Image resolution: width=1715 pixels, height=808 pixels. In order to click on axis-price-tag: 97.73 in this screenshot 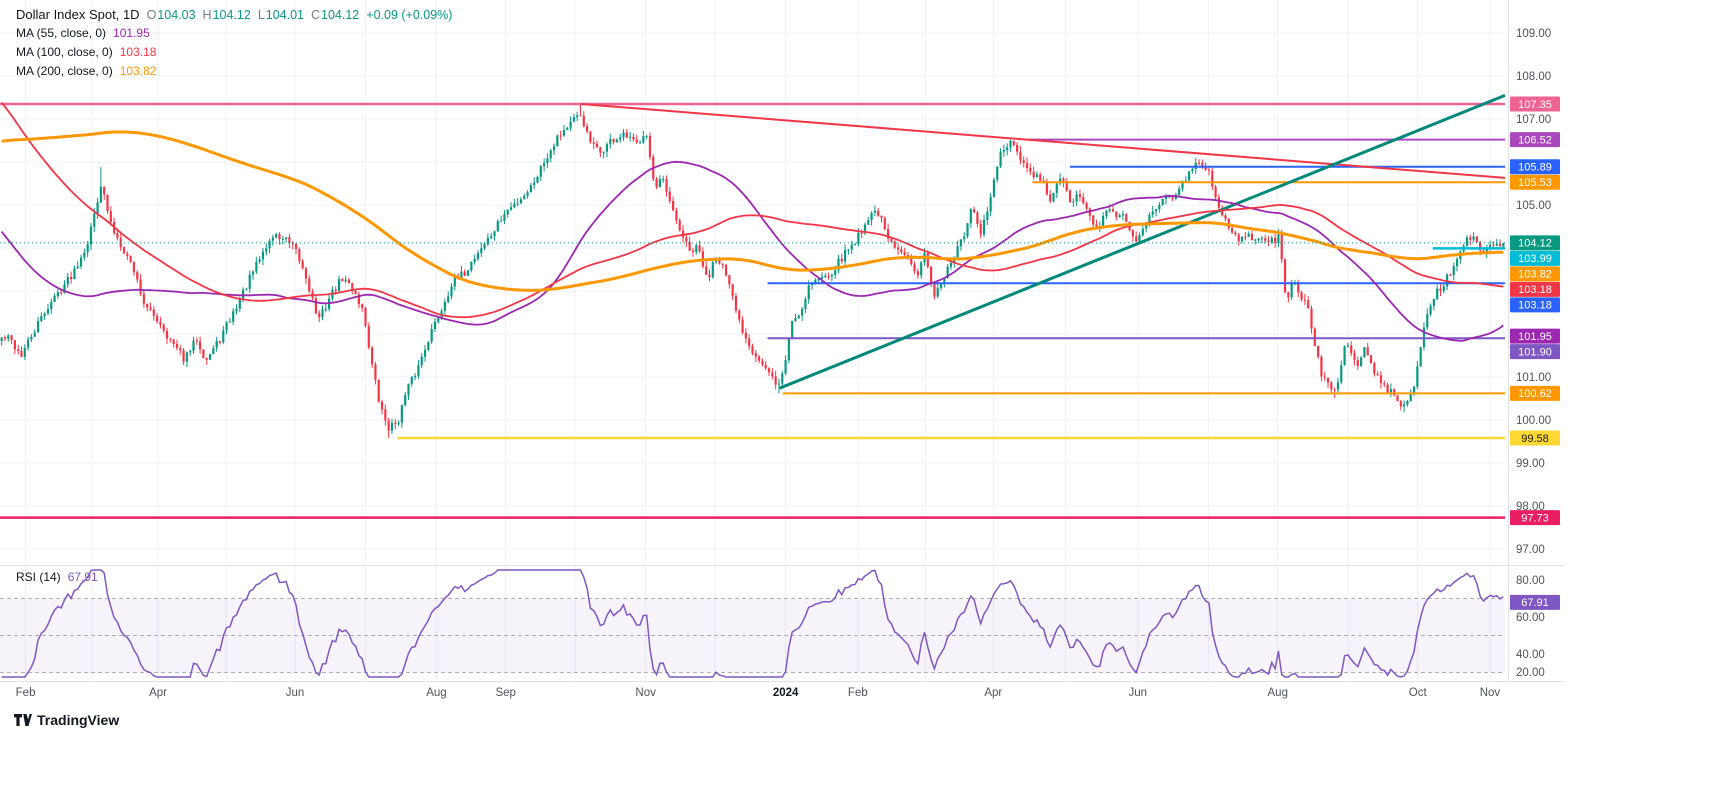, I will do `click(1535, 518)`.